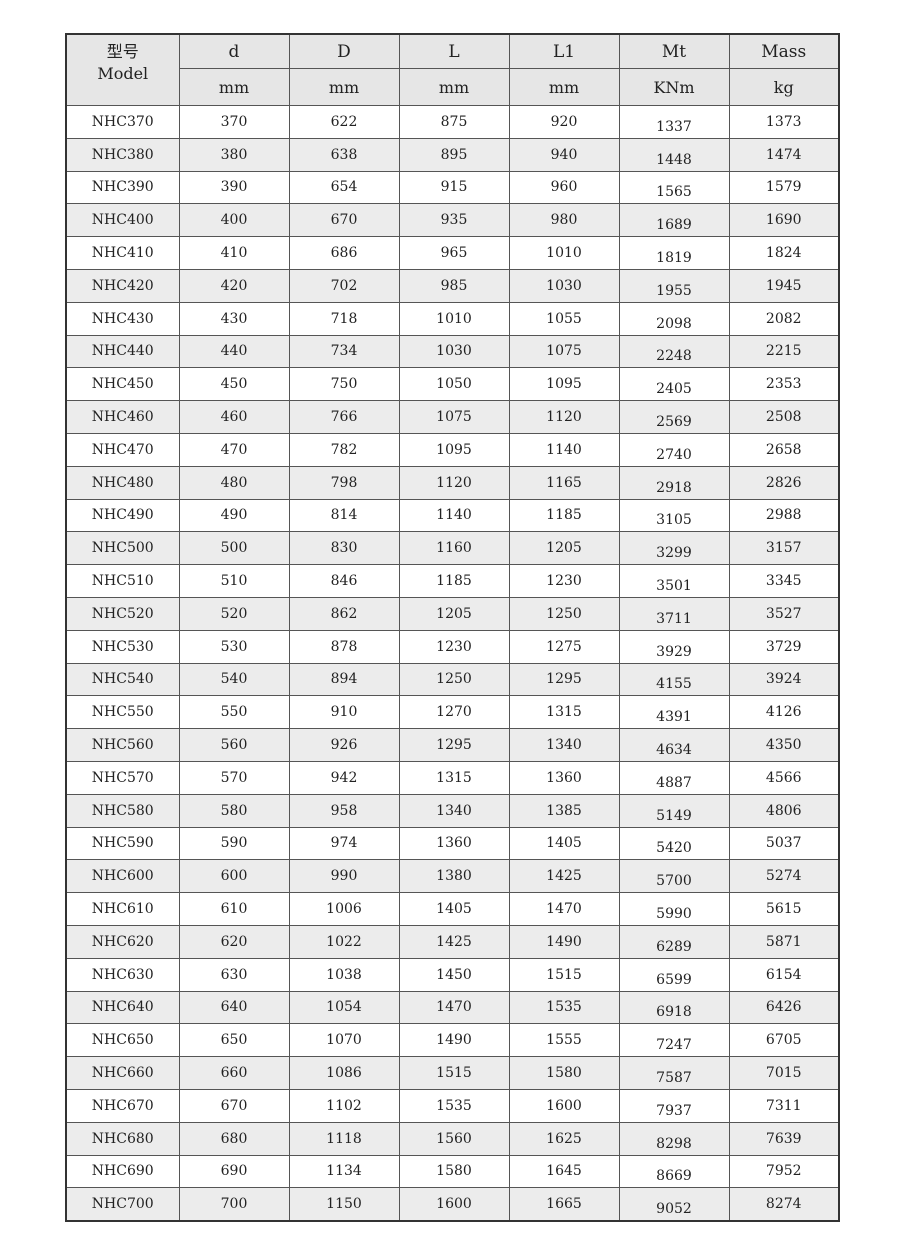 Image resolution: width=901 pixels, height=1252 pixels. I want to click on cell-l: 1270, so click(454, 712).